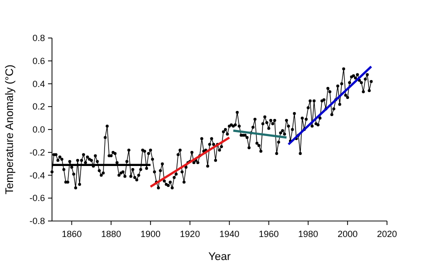 The height and width of the screenshot is (265, 430). Describe the element at coordinates (111, 234) in the screenshot. I see `x-tick-label: 1880` at that location.